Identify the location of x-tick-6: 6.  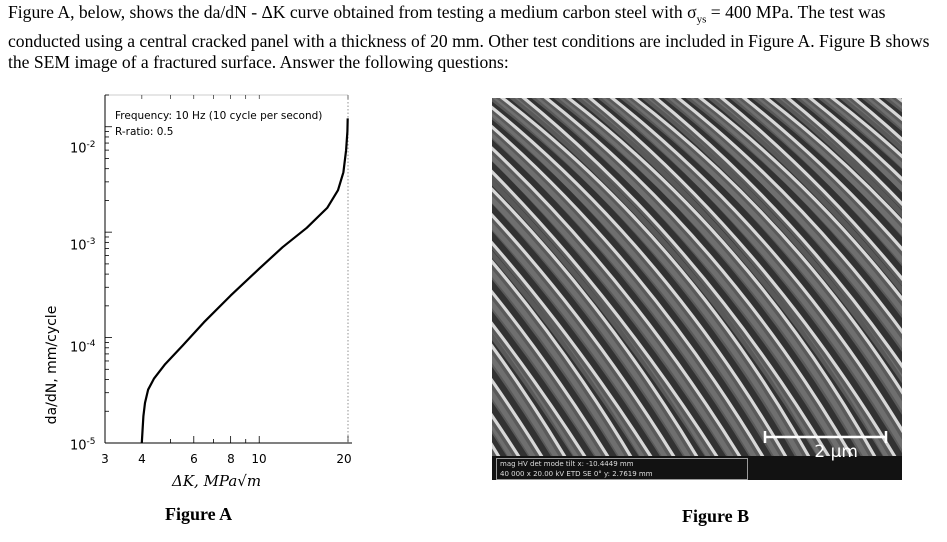
(194, 459).